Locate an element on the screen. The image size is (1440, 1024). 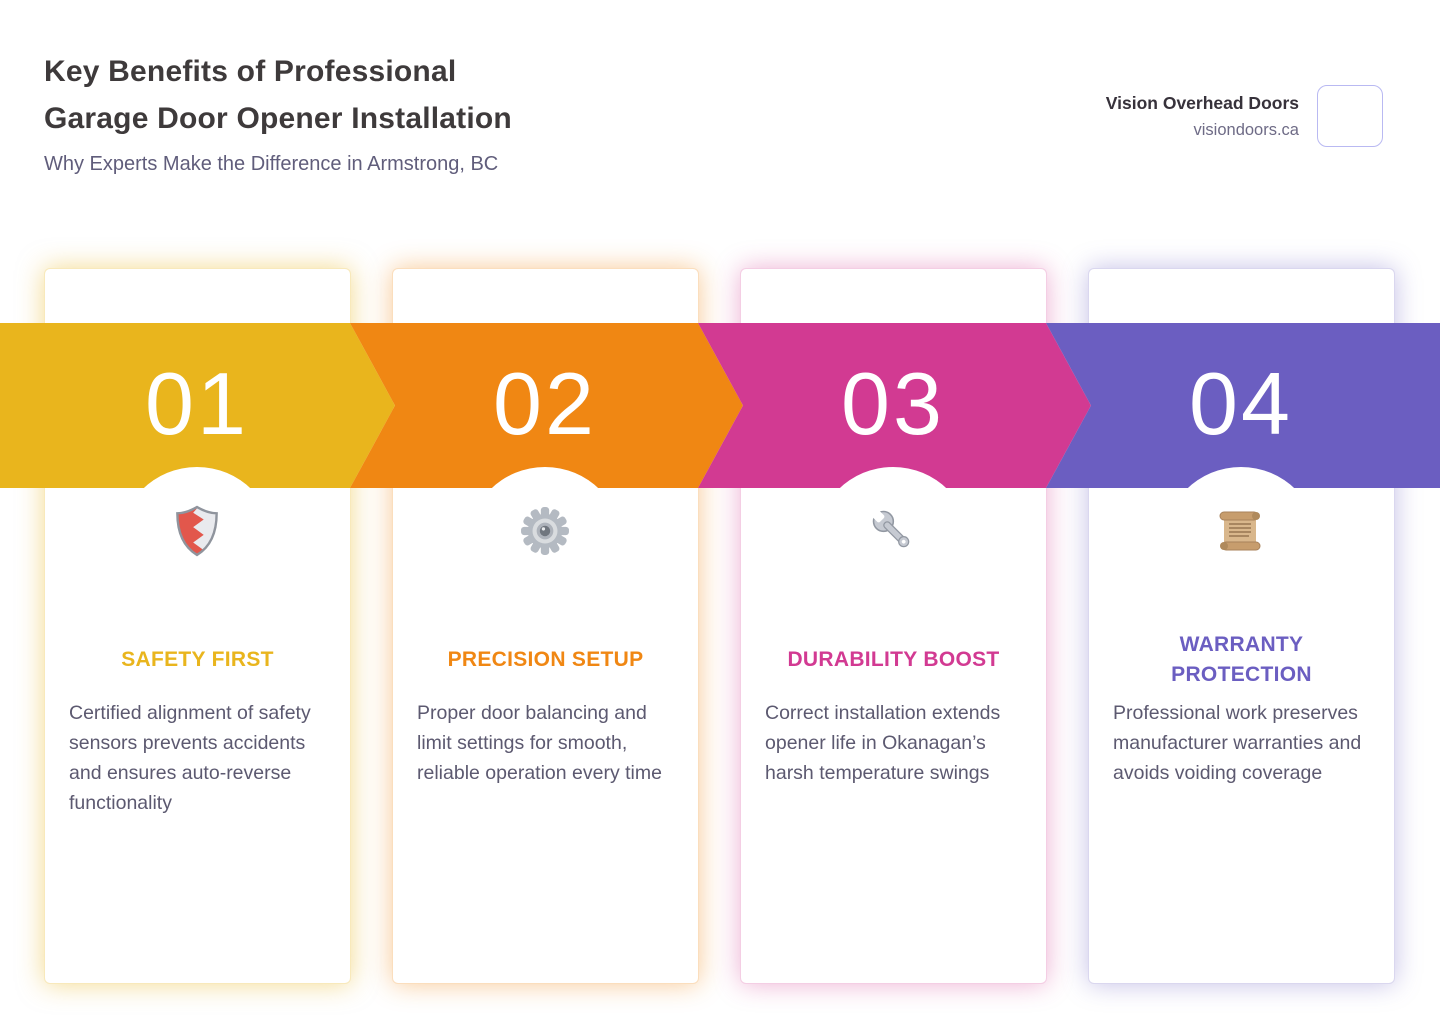
company-text: Vision Overhead Doors visiondoors.ca is located at coordinates (1202, 112).